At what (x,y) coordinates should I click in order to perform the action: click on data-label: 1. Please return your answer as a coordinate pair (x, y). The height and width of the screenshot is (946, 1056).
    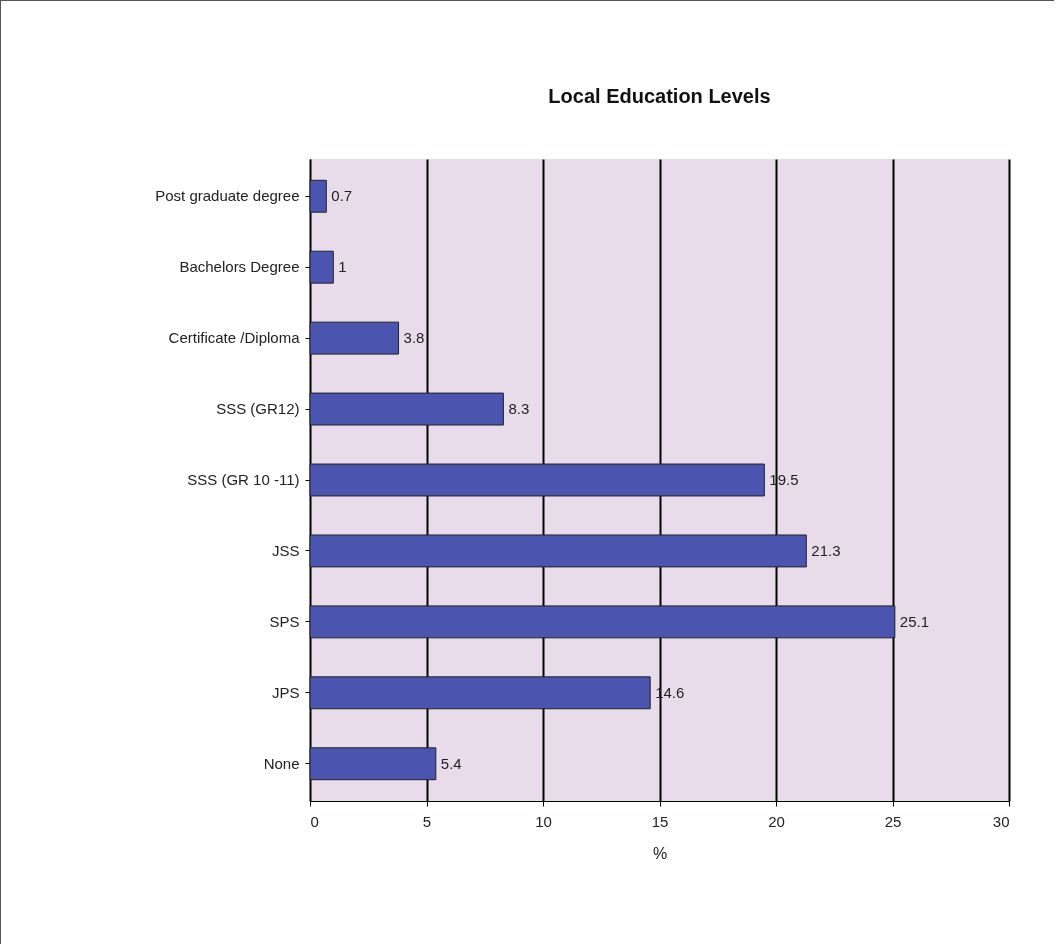
    Looking at the image, I should click on (342, 267).